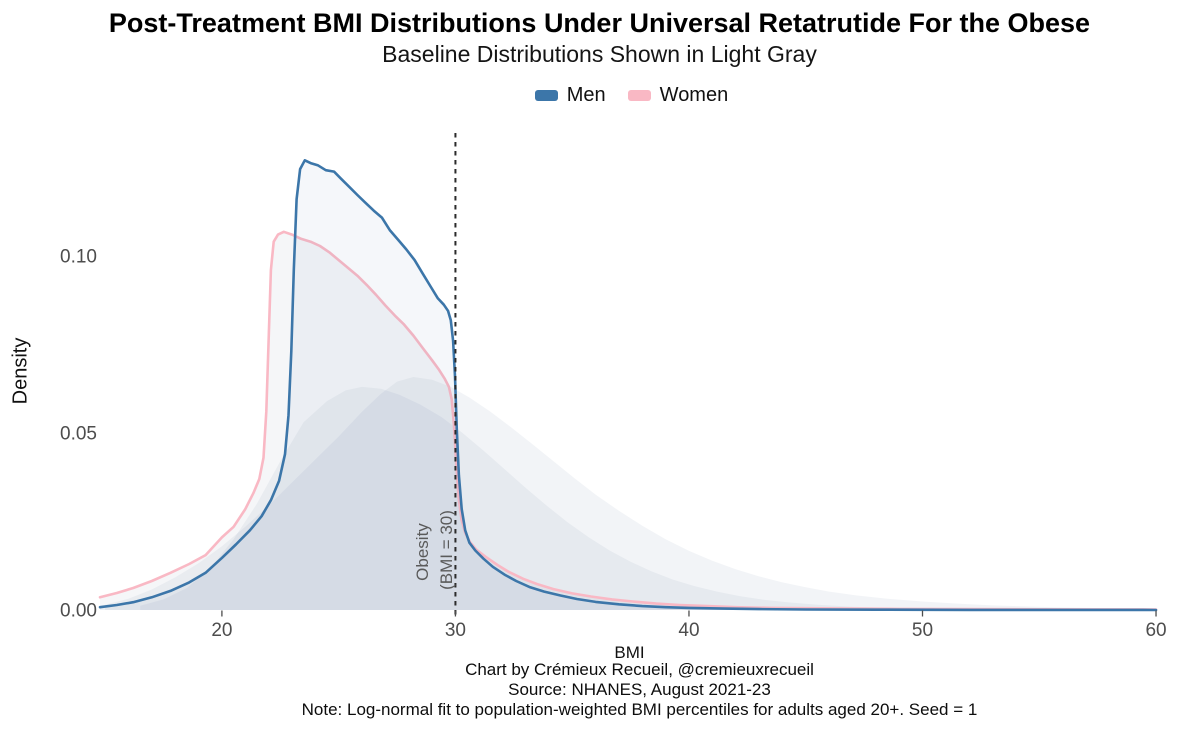  I want to click on y-tick-label: 0.00, so click(78, 611).